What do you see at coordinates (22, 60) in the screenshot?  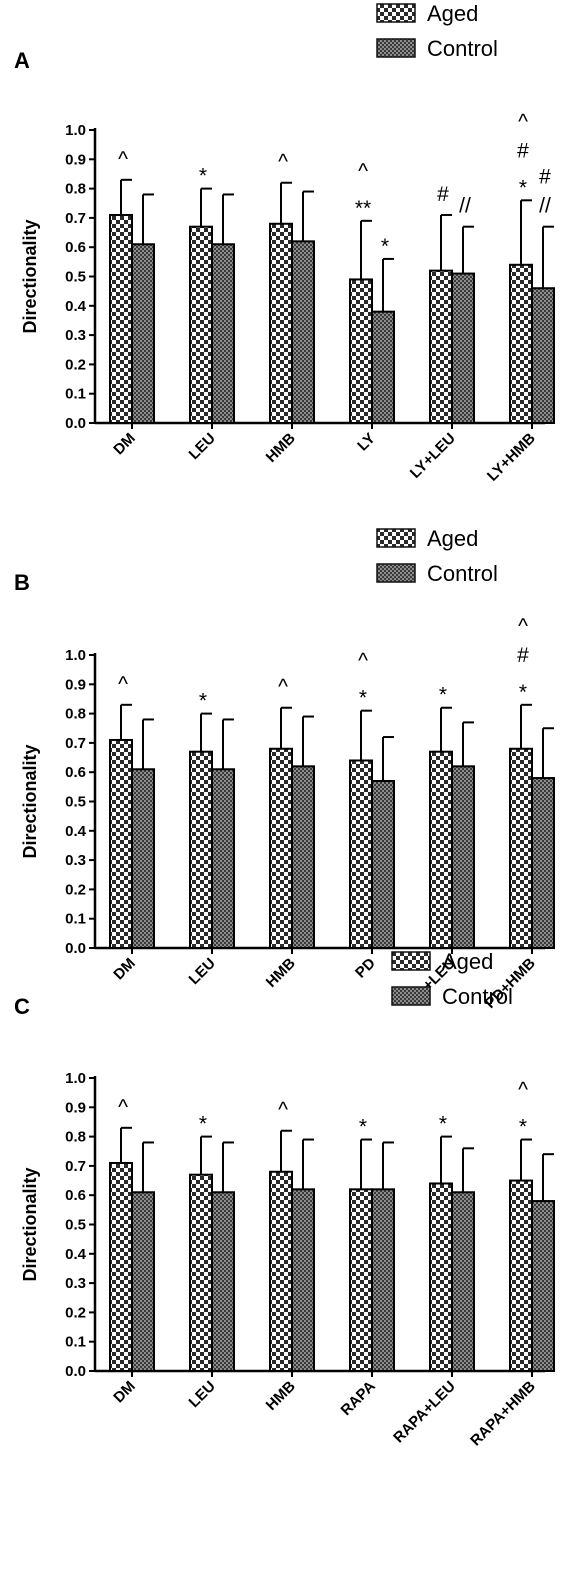 I see `panel-letter: A` at bounding box center [22, 60].